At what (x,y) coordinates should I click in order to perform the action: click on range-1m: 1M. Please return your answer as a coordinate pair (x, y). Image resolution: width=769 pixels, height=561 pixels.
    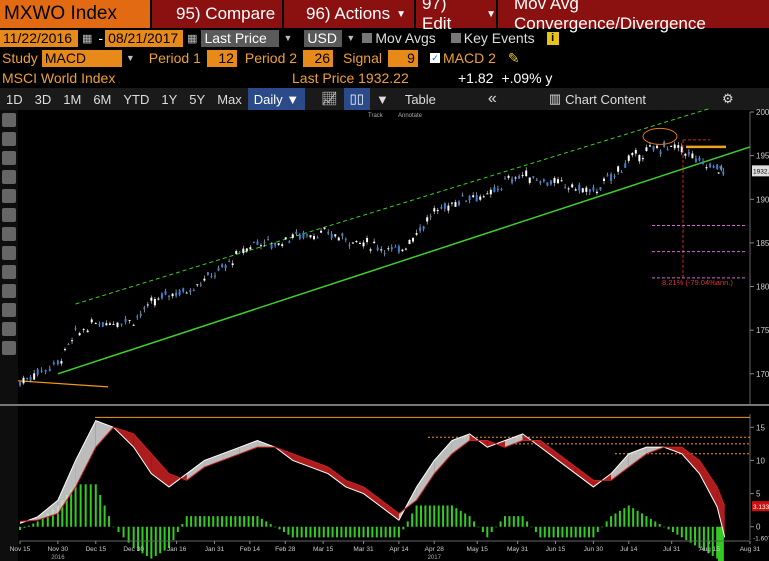
    Looking at the image, I should click on (72, 99).